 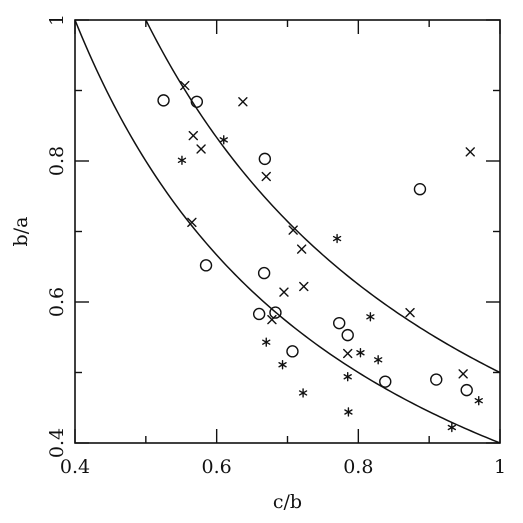 I want to click on x-axis-label: c/b, so click(x=287, y=502).